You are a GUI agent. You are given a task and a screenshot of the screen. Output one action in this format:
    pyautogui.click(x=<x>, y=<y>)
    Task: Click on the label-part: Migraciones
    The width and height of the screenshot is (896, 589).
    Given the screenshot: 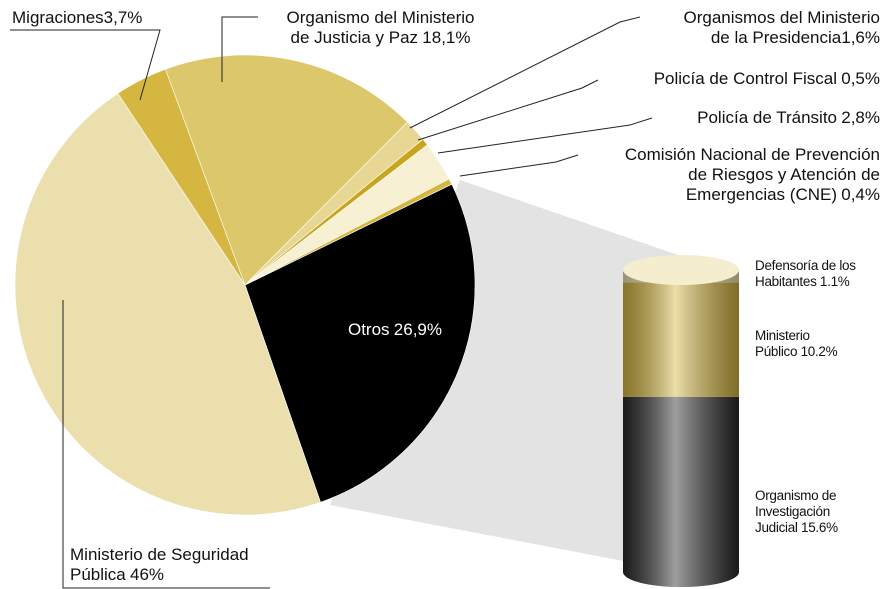 What is the action you would take?
    pyautogui.click(x=58, y=17)
    